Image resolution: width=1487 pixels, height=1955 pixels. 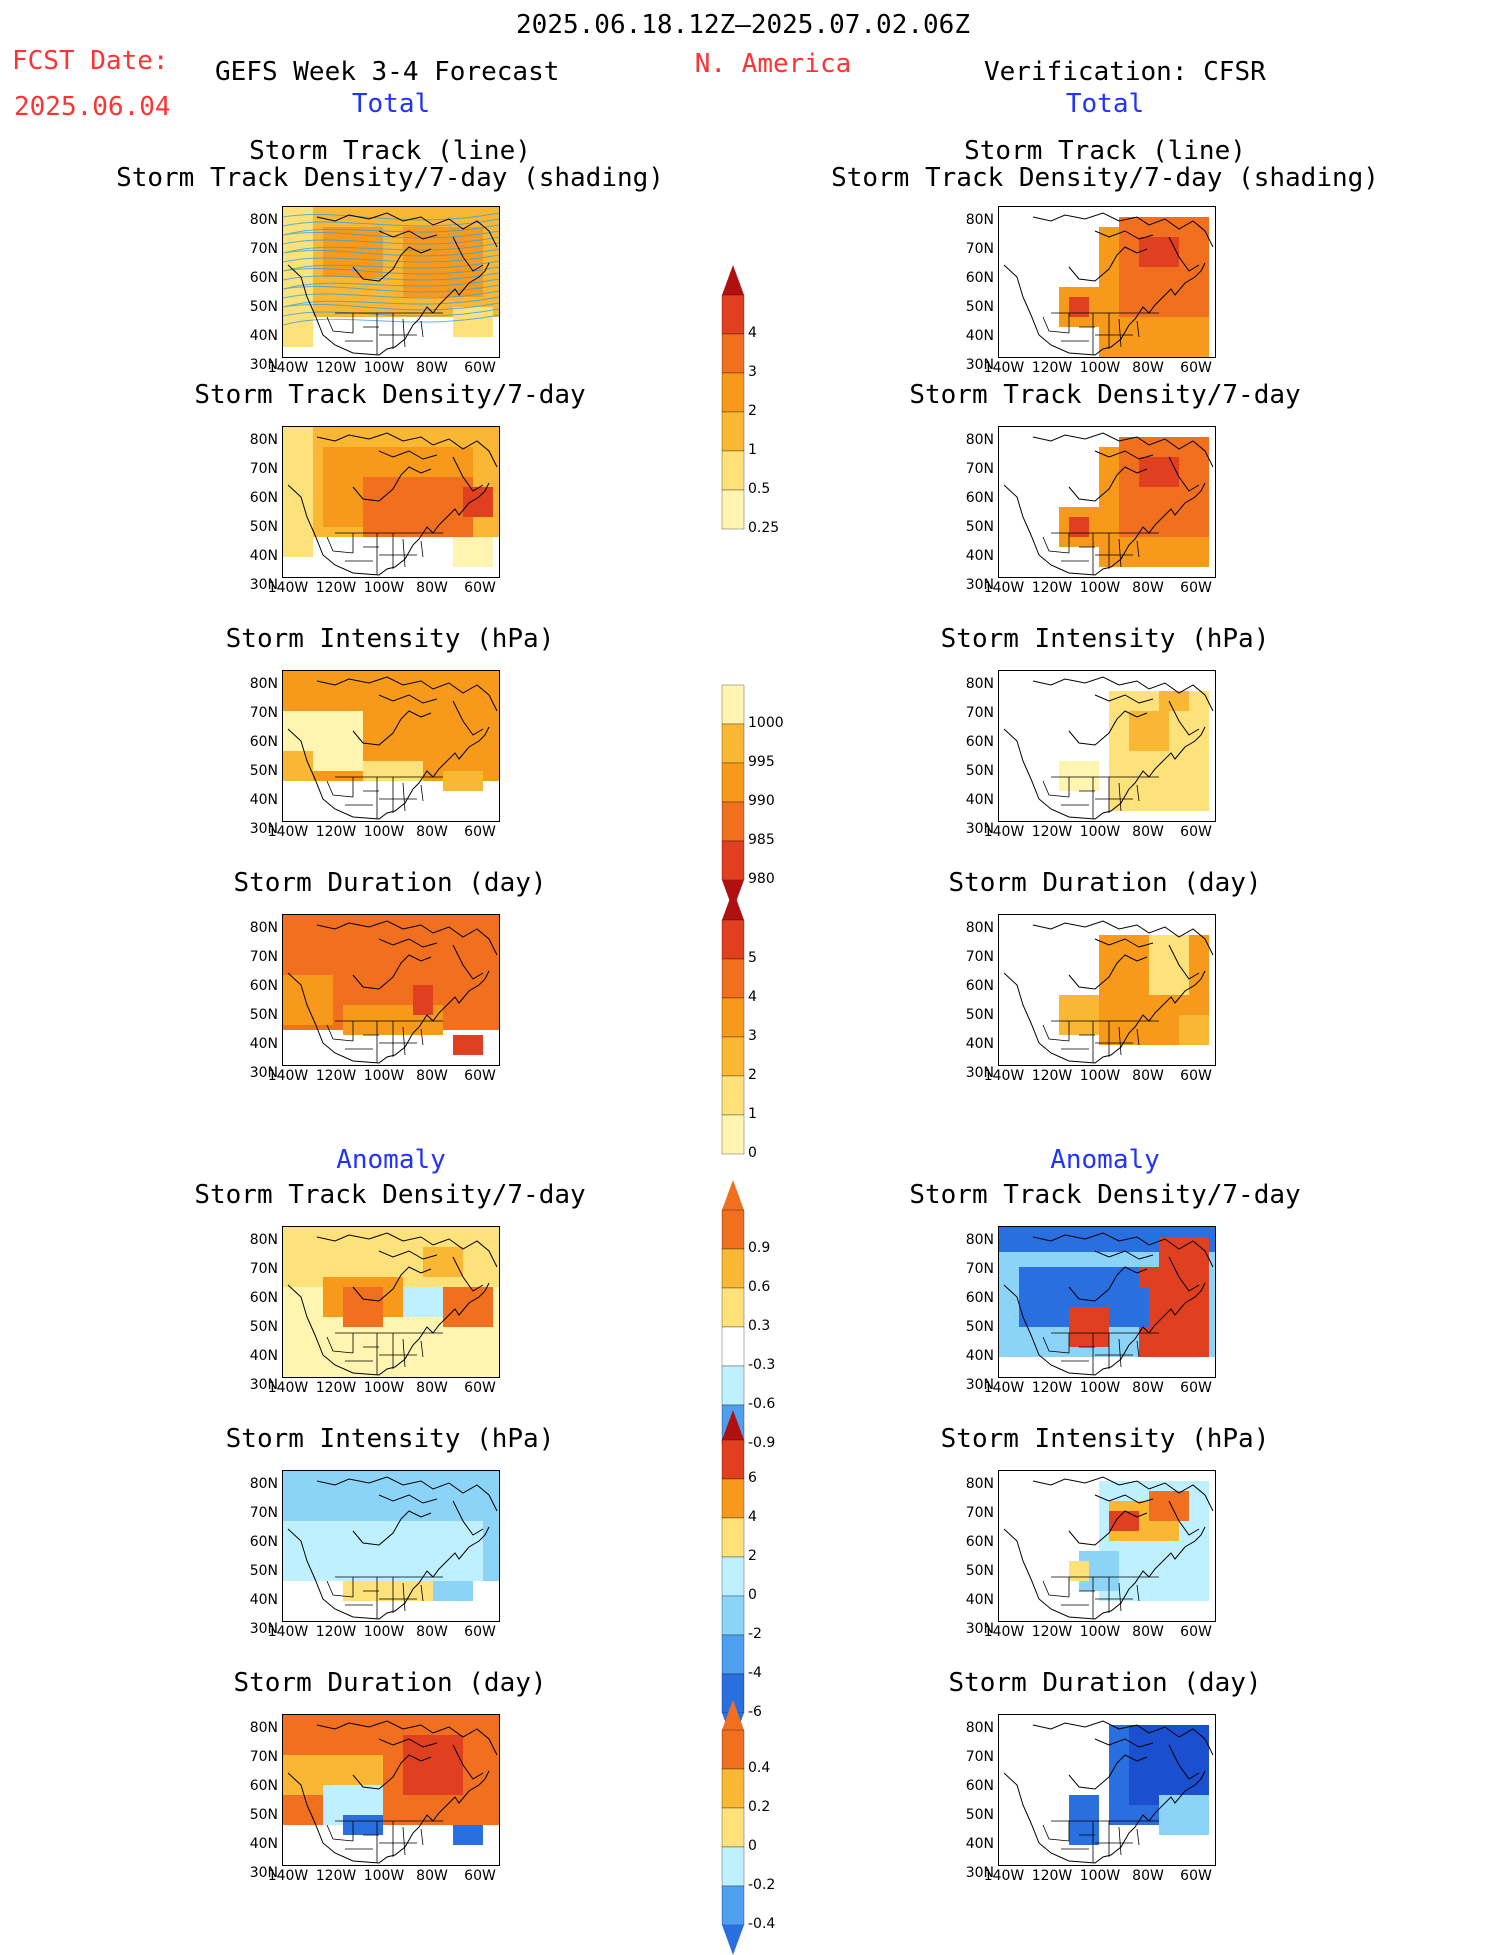 I want to click on period-title: 2025.06.18.12Z—2025.07.02.06Z, so click(x=743, y=25).